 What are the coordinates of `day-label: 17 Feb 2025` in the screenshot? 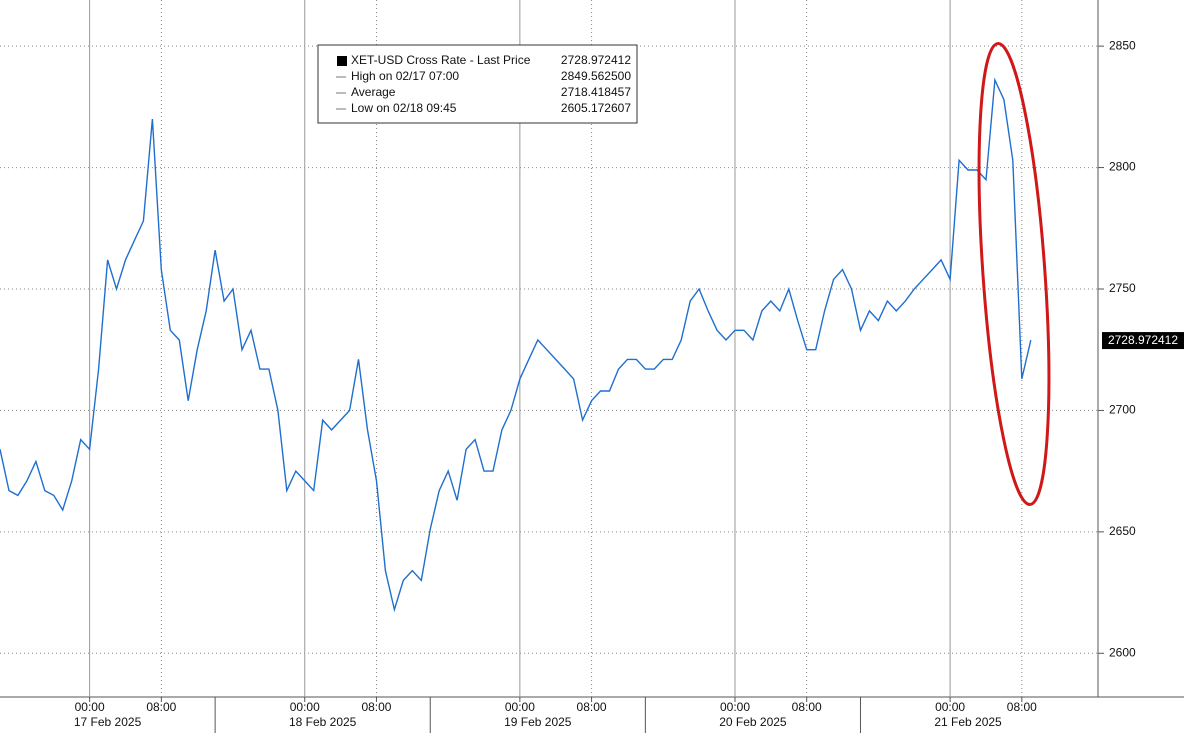 It's located at (108, 722).